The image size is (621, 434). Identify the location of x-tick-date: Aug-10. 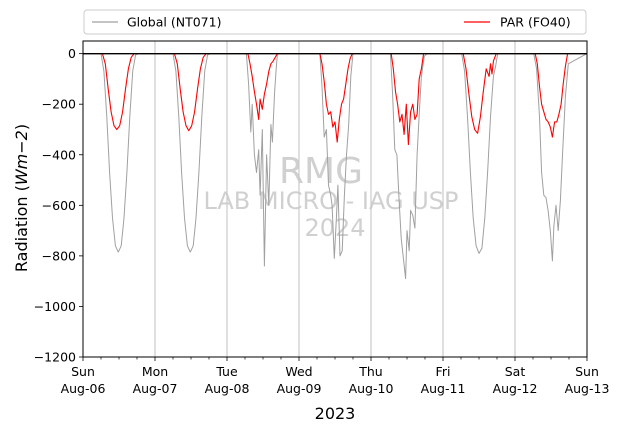
(371, 388).